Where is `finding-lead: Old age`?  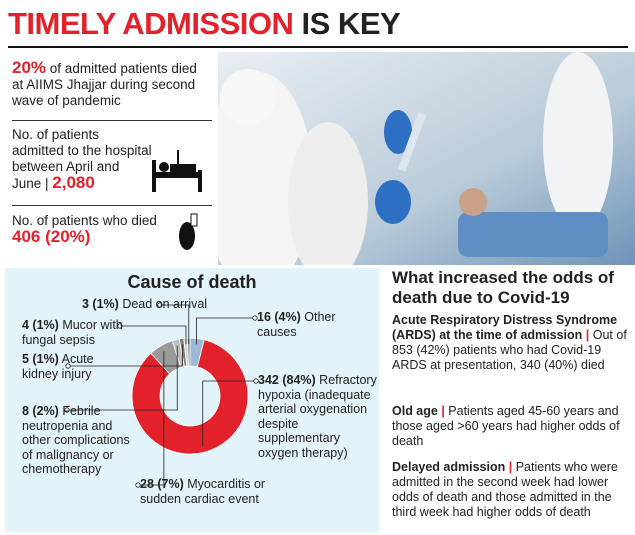
finding-lead: Old age is located at coordinates (420, 411).